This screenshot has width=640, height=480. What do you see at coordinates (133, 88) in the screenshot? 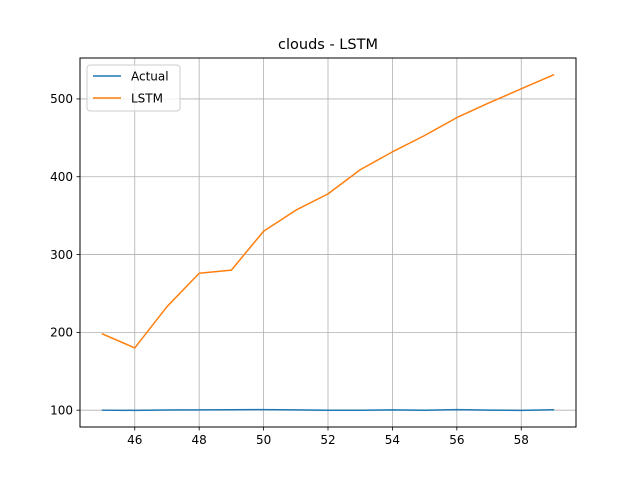
I see `legend: Actual LSTM` at bounding box center [133, 88].